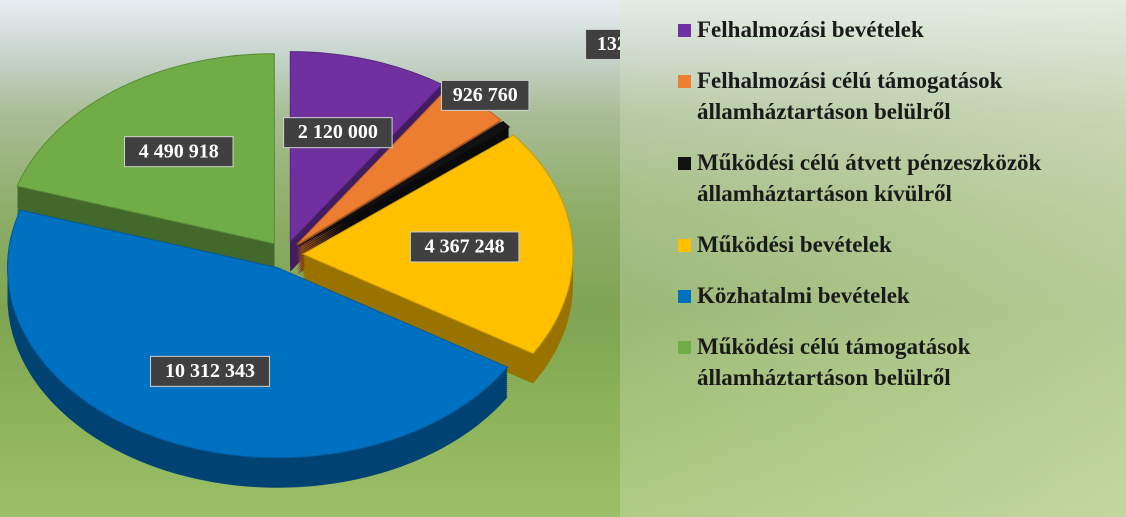 Image resolution: width=1126 pixels, height=517 pixels. What do you see at coordinates (404, 183) in the screenshot?
I see `slice` at bounding box center [404, 183].